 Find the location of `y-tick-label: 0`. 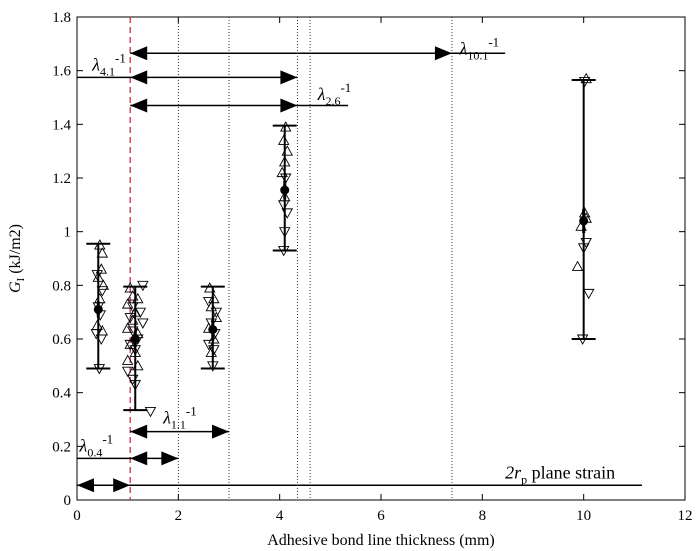

y-tick-label: 0 is located at coordinates (68, 501).